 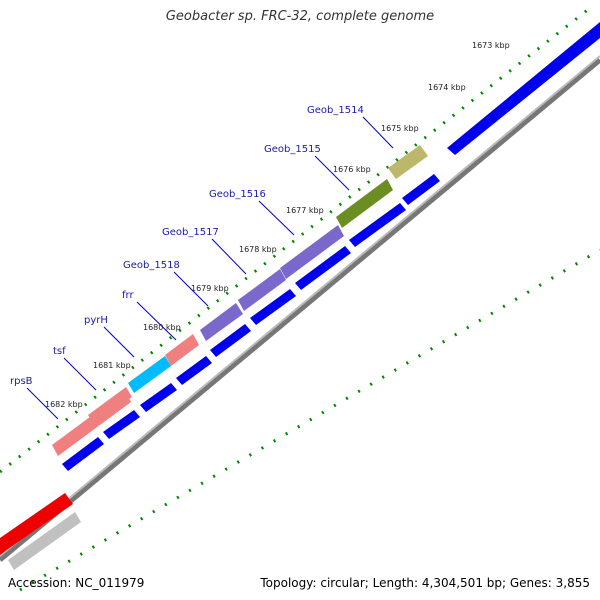 What do you see at coordinates (273, 307) in the screenshot?
I see `cds-geob1517` at bounding box center [273, 307].